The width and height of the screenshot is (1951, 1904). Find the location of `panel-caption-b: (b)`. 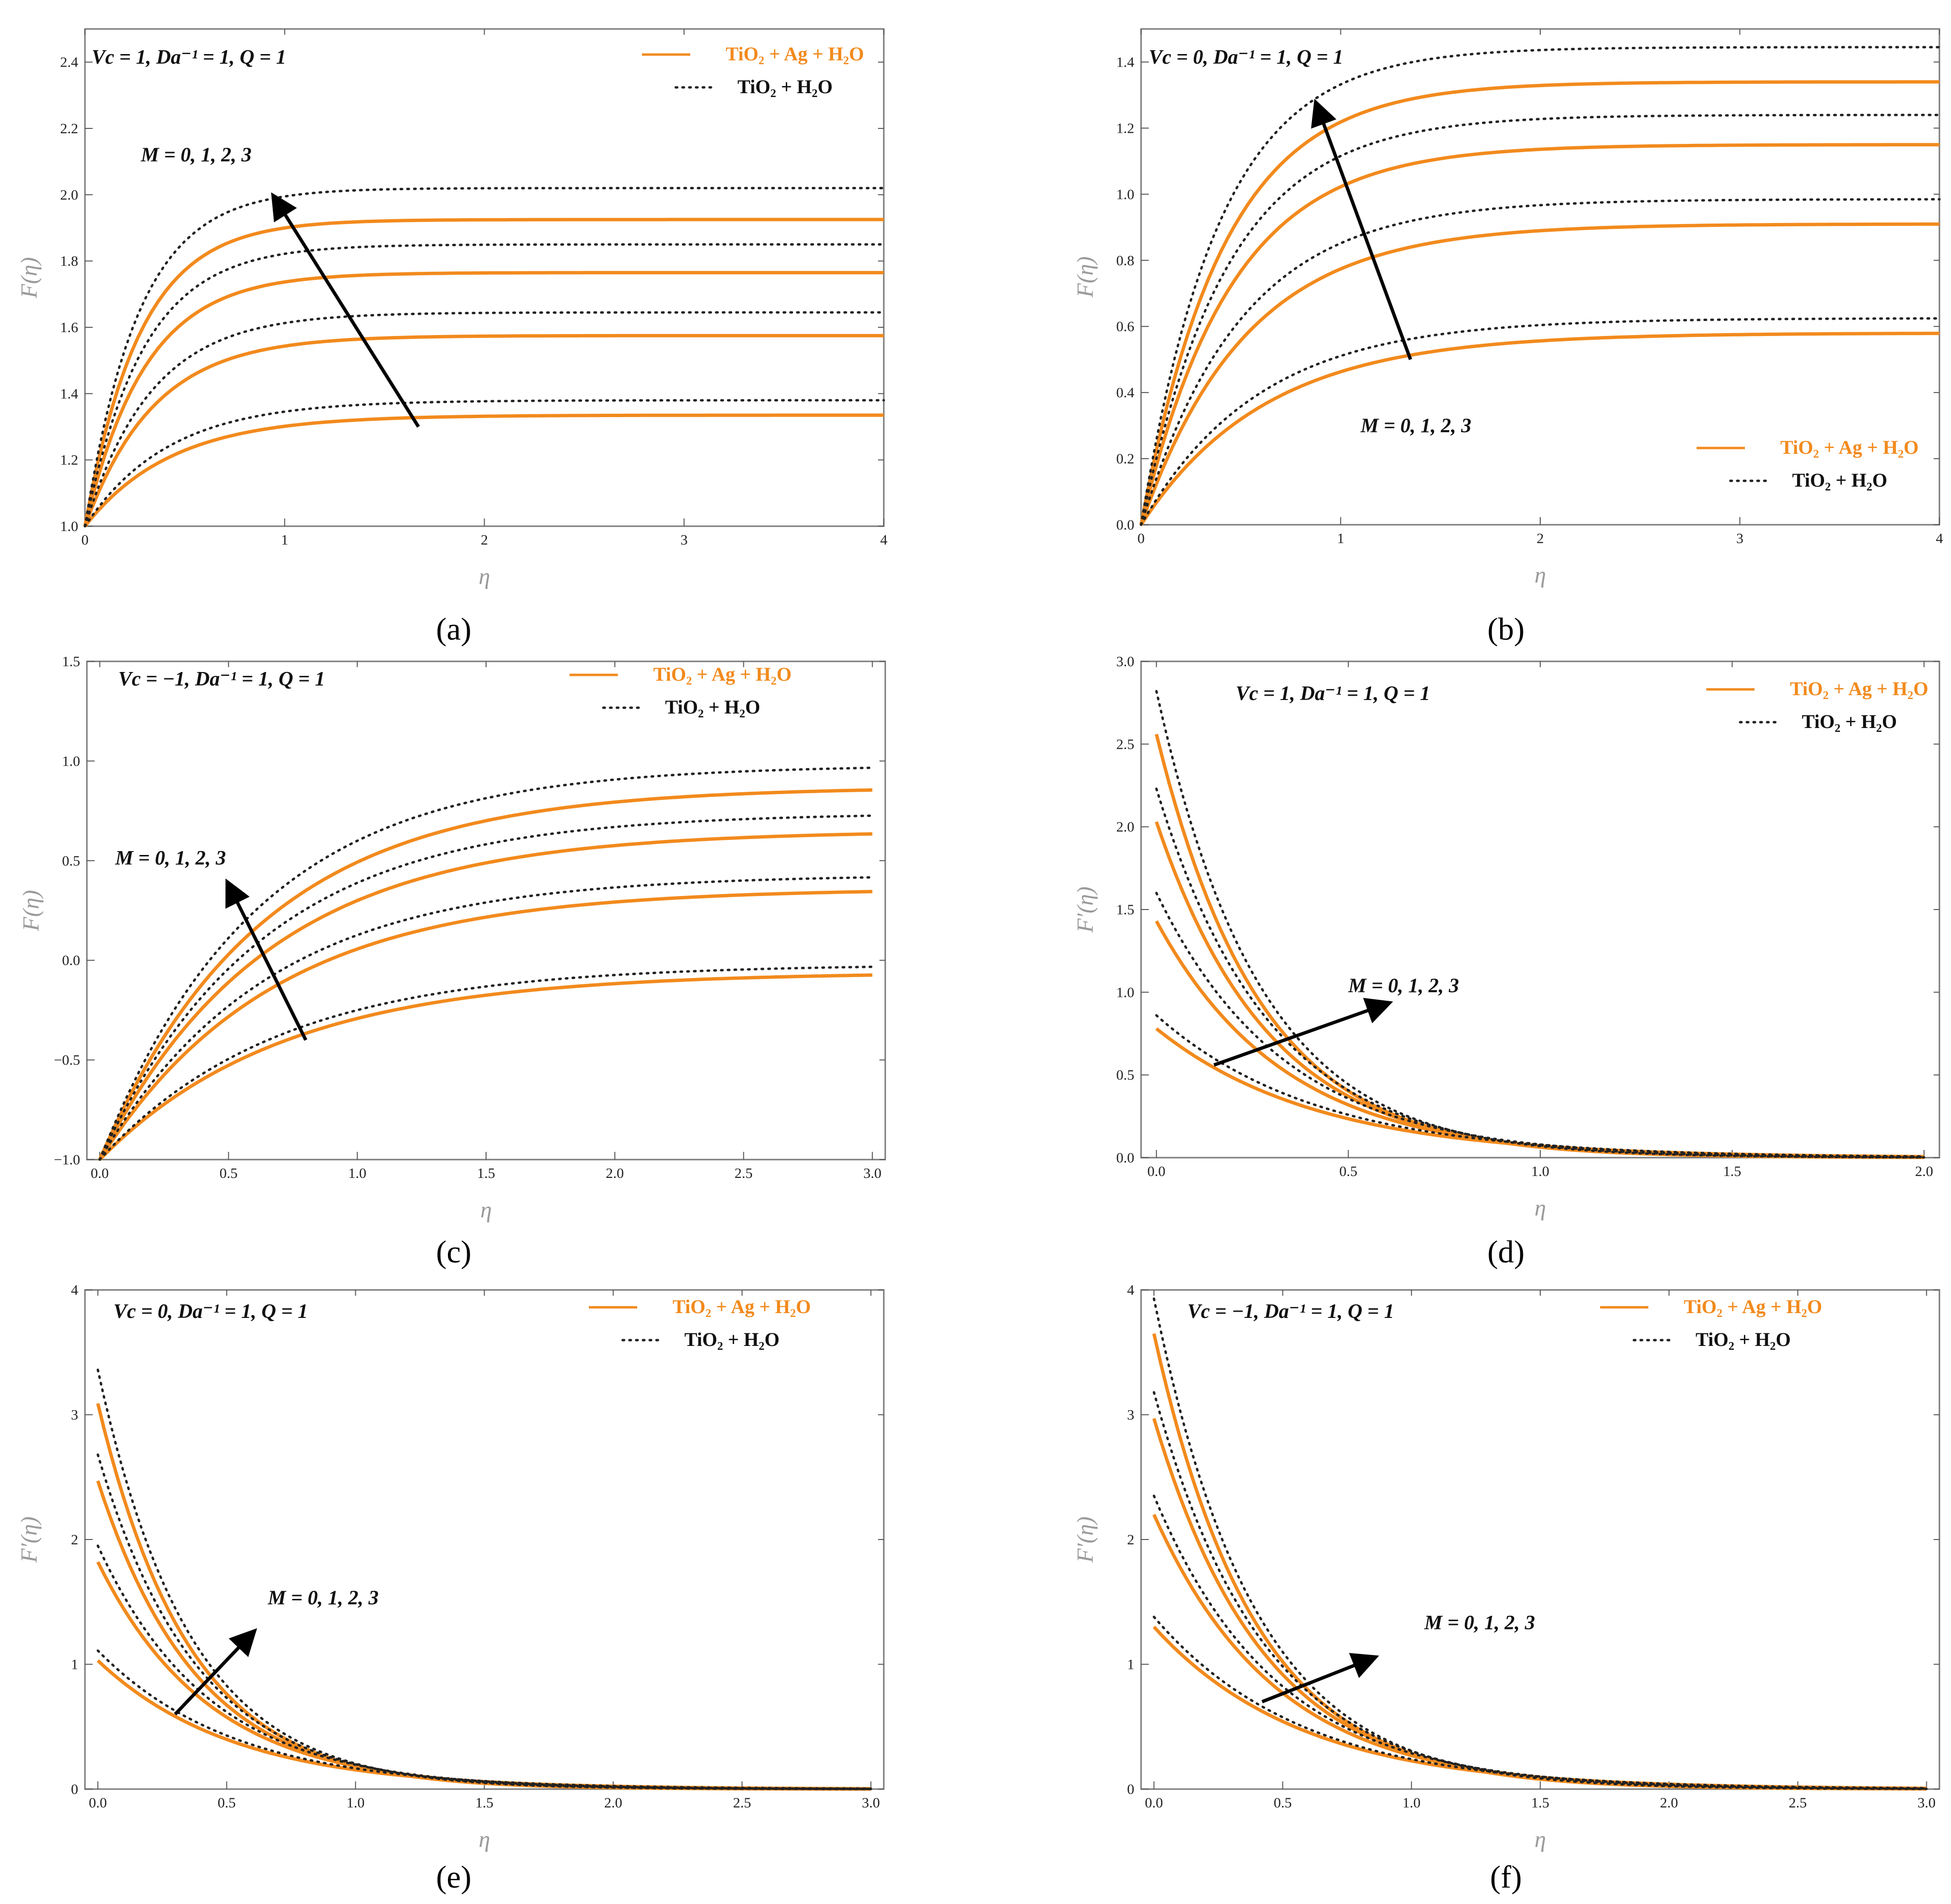

panel-caption-b: (b) is located at coordinates (1506, 630).